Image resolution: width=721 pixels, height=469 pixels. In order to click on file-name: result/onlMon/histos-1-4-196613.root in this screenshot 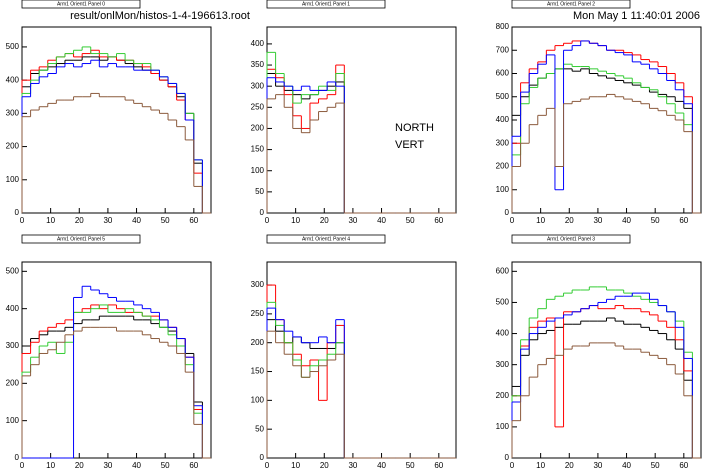, I will do `click(160, 16)`.